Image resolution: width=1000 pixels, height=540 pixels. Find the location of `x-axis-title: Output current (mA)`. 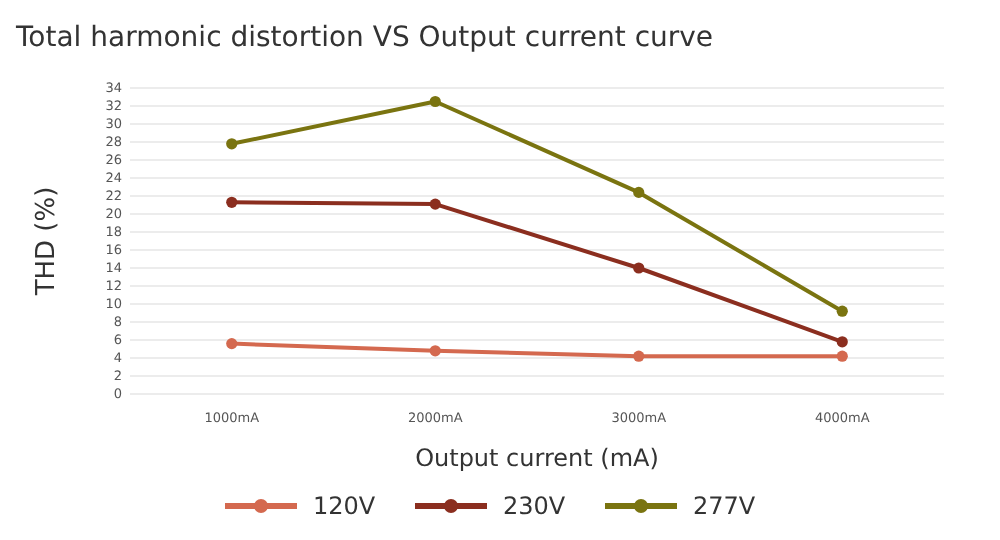

x-axis-title: Output current (mA) is located at coordinates (537, 458).